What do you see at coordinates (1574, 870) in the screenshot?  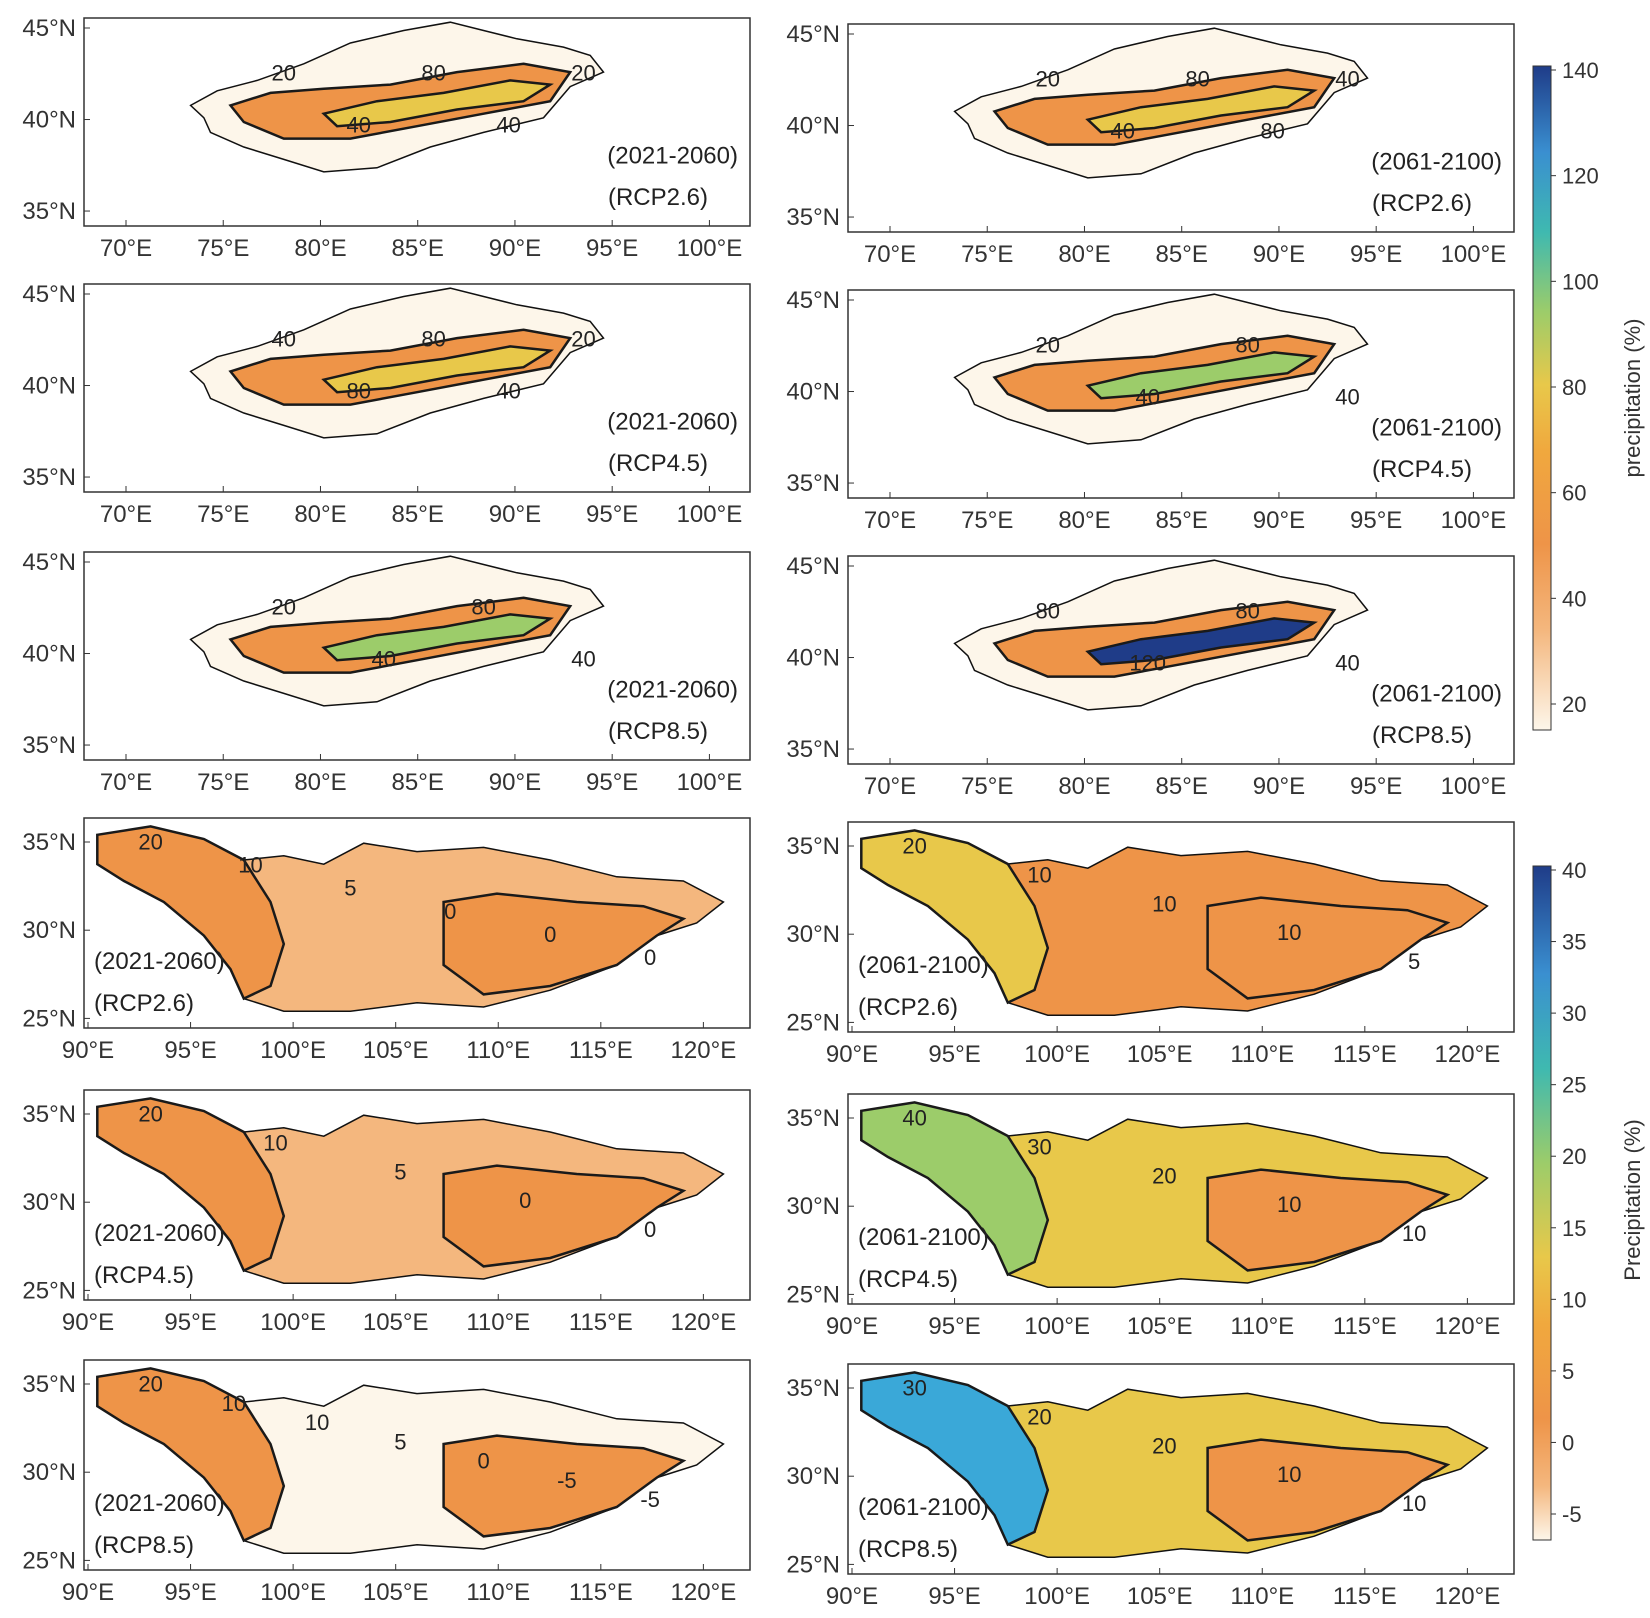 I see `colorbar-tick-label: 40` at bounding box center [1574, 870].